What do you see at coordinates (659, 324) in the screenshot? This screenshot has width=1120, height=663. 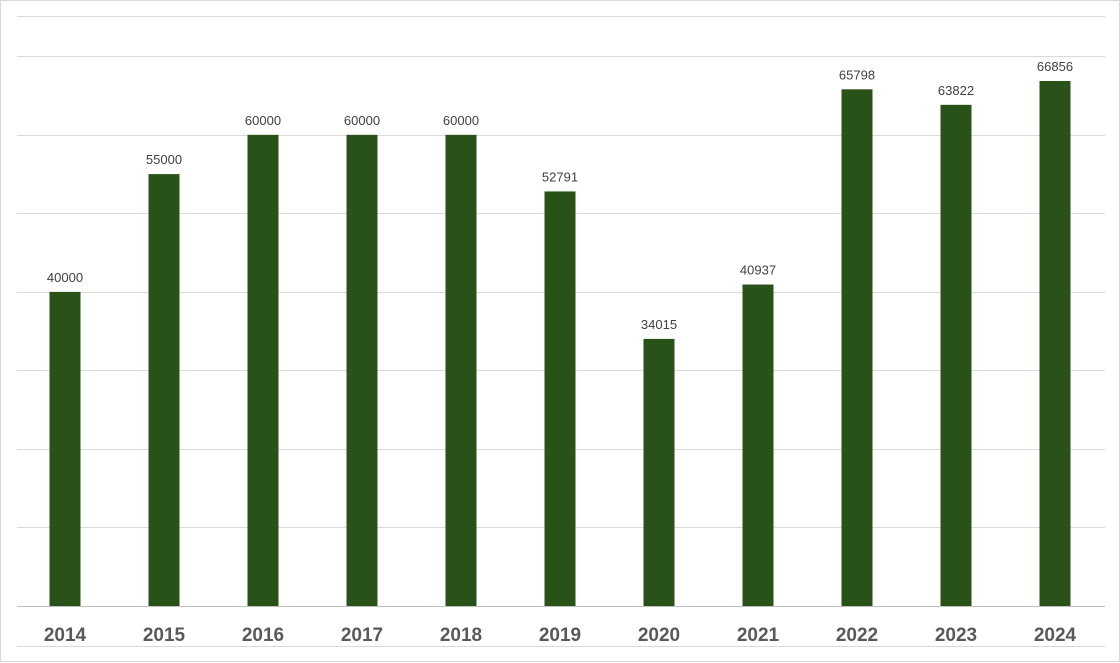 I see `data-label-2020: 34015` at bounding box center [659, 324].